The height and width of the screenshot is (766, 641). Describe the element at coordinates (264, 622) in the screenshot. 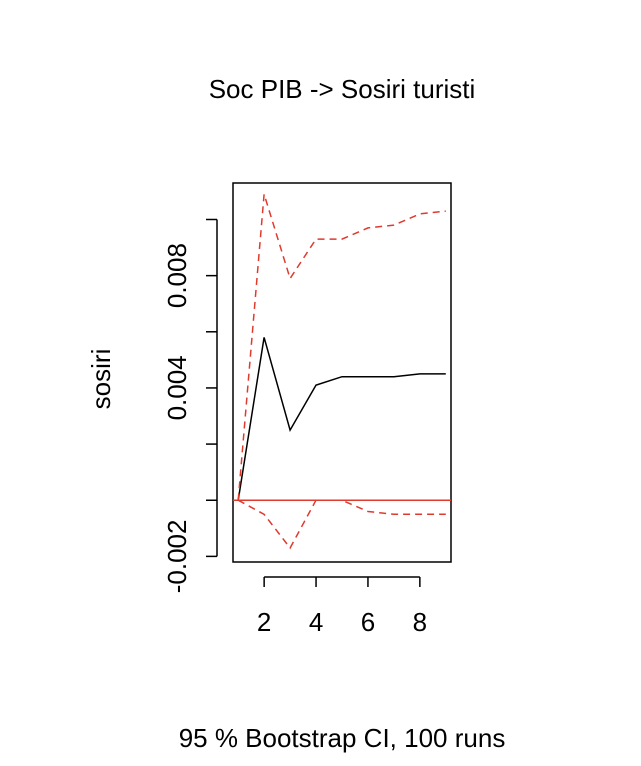

I see `x-tick-label: 2` at that location.